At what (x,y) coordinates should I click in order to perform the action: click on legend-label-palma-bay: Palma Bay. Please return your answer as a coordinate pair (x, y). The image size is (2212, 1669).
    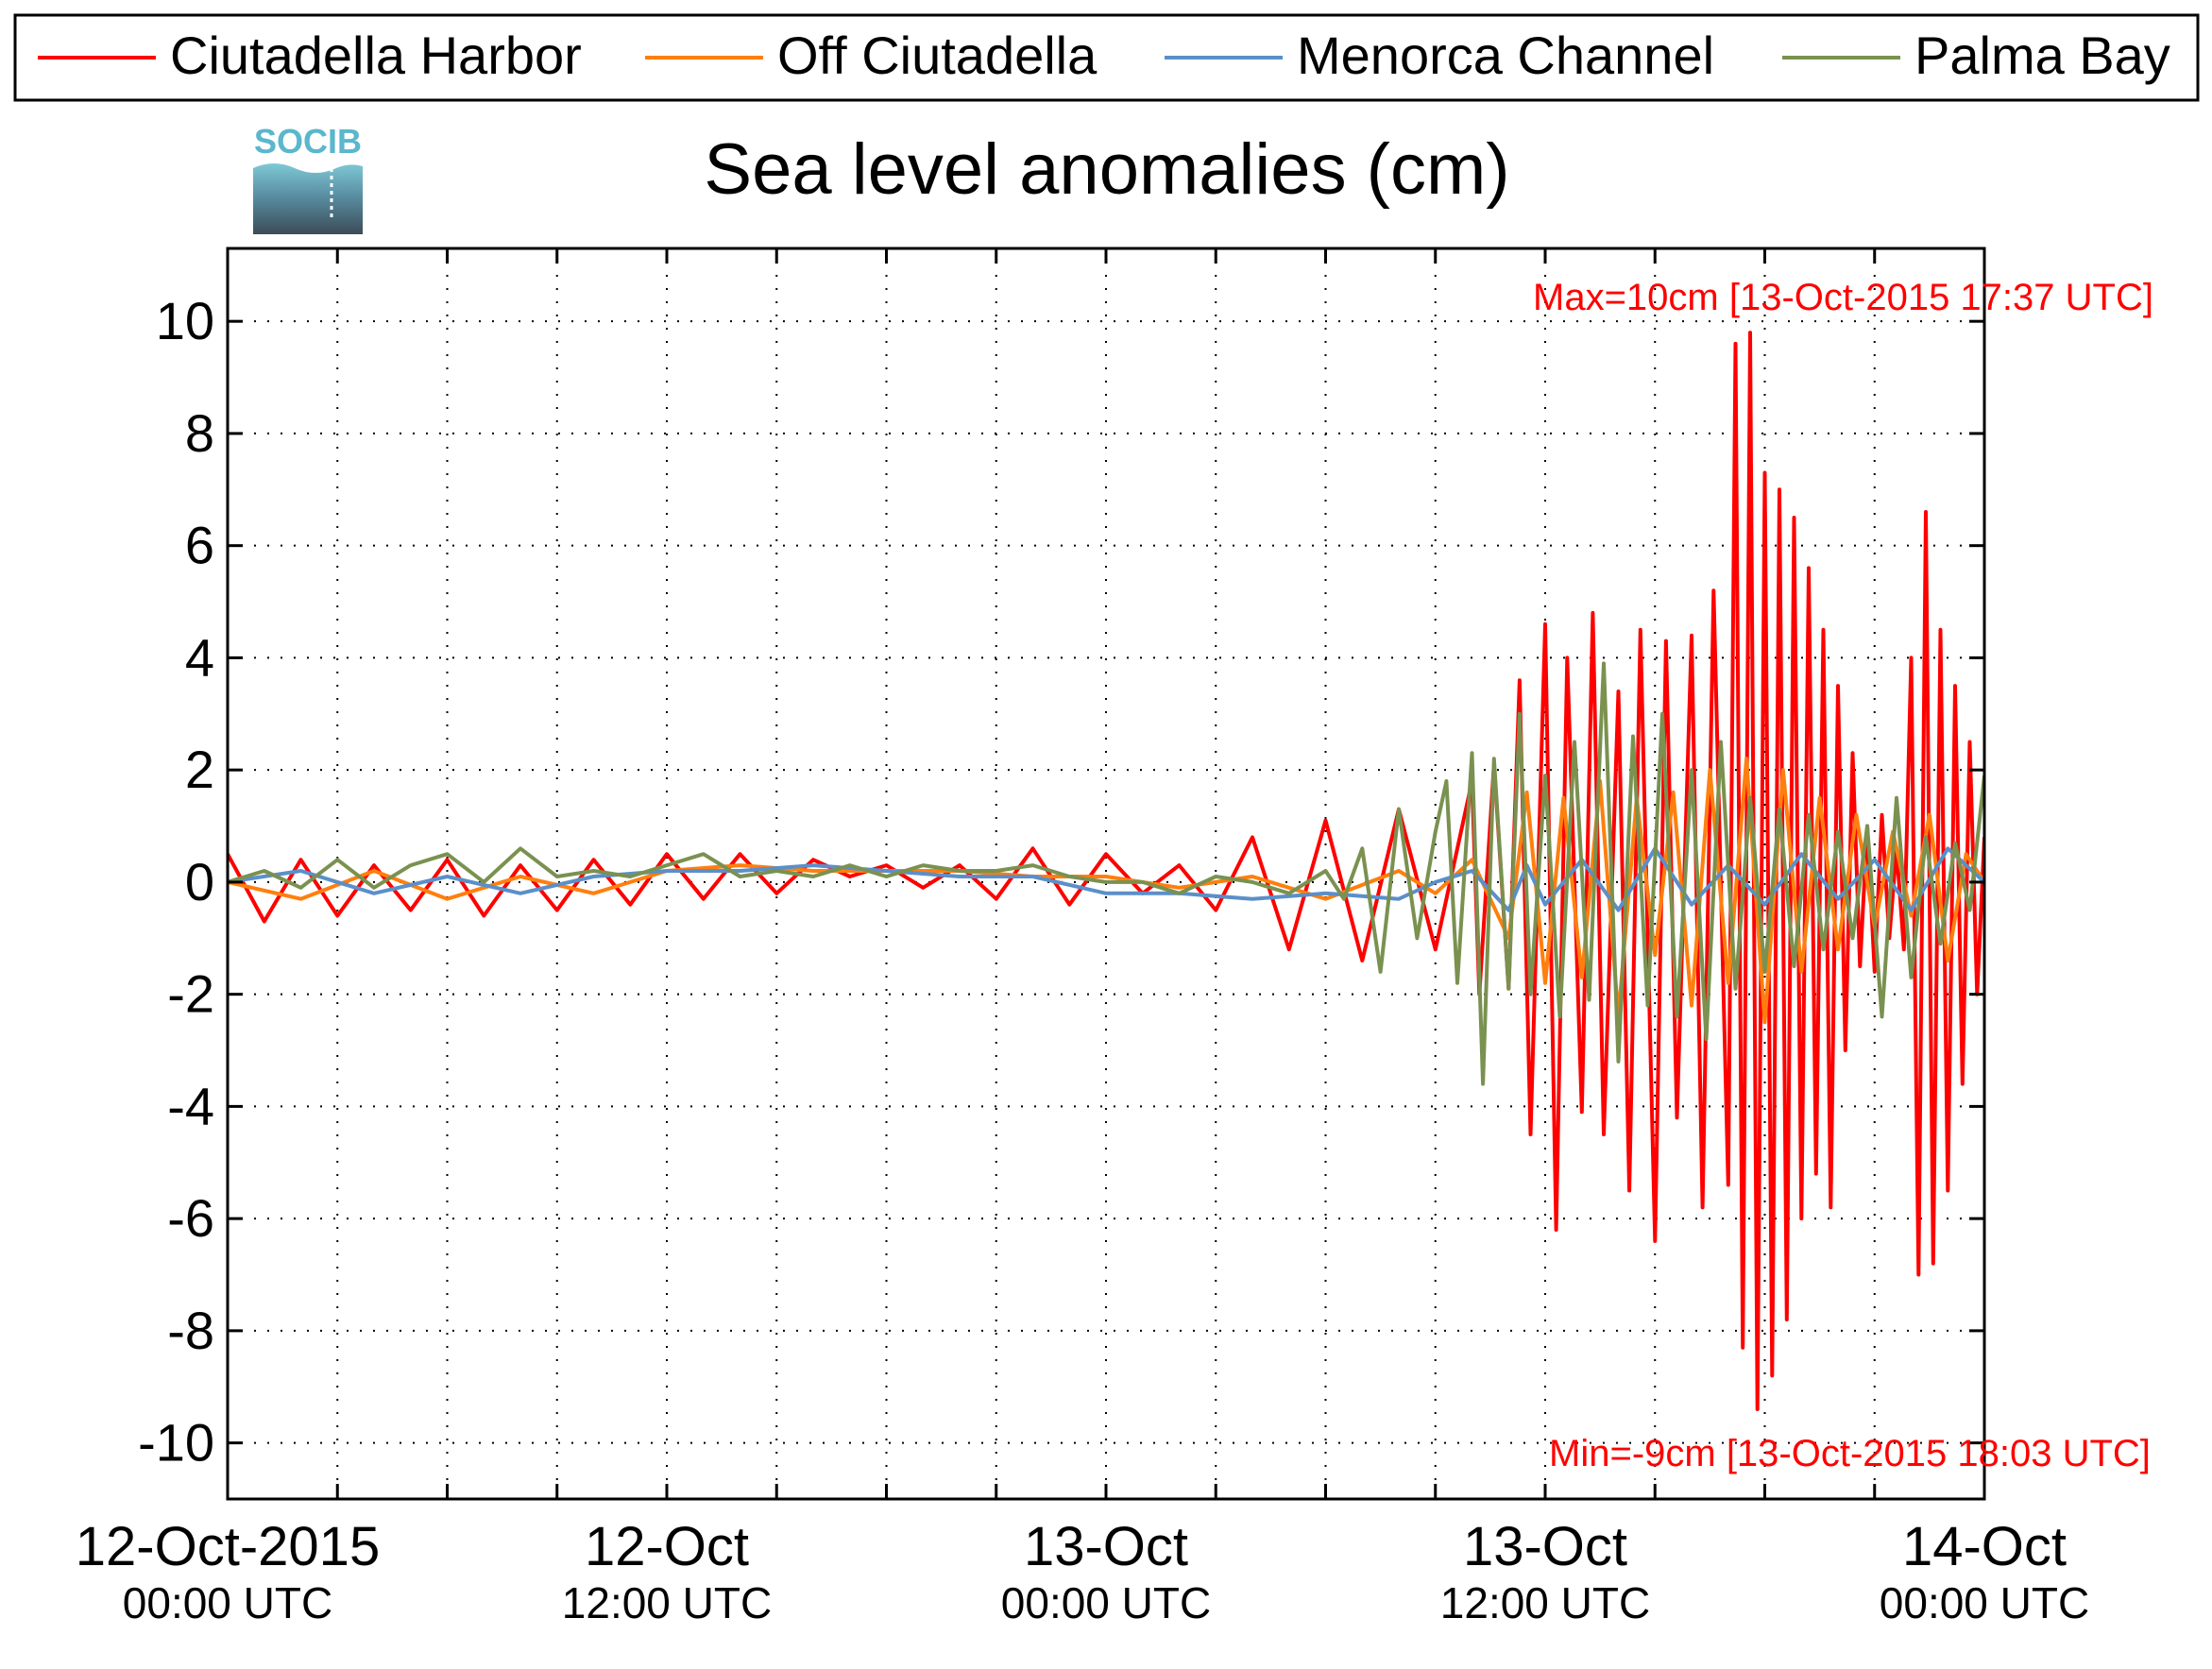
    Looking at the image, I should click on (2042, 56).